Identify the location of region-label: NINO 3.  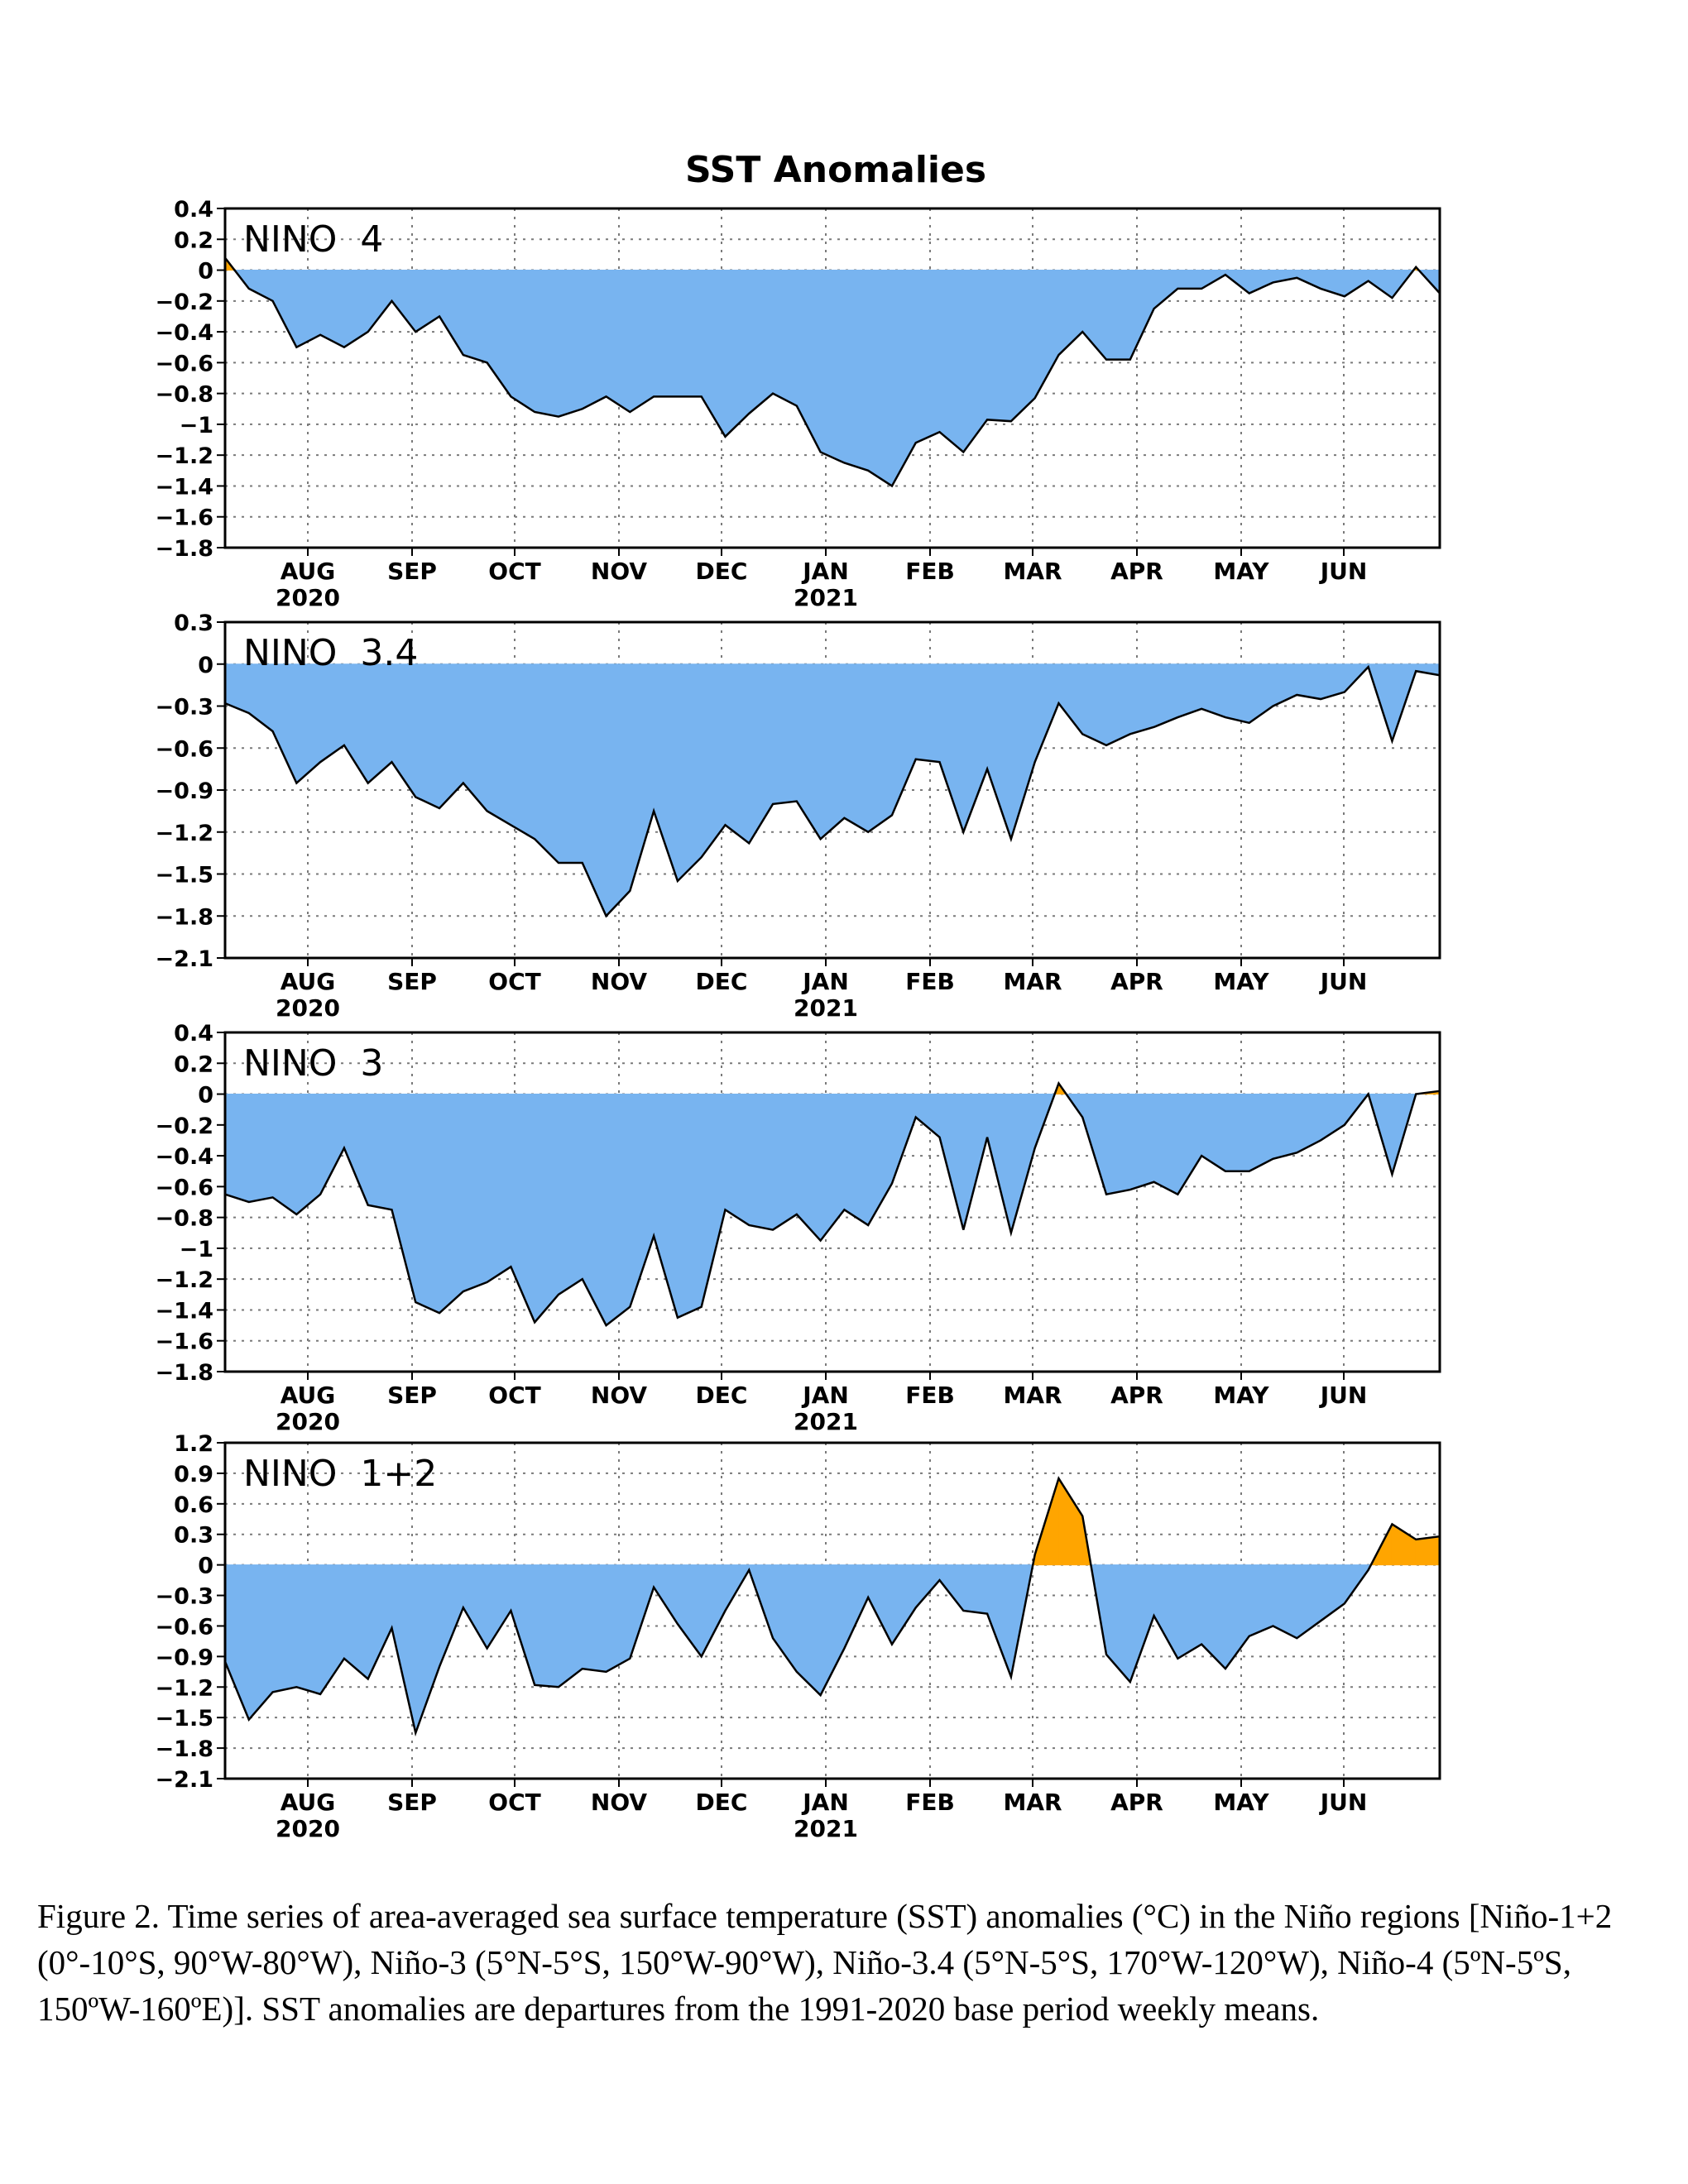
(313, 1063).